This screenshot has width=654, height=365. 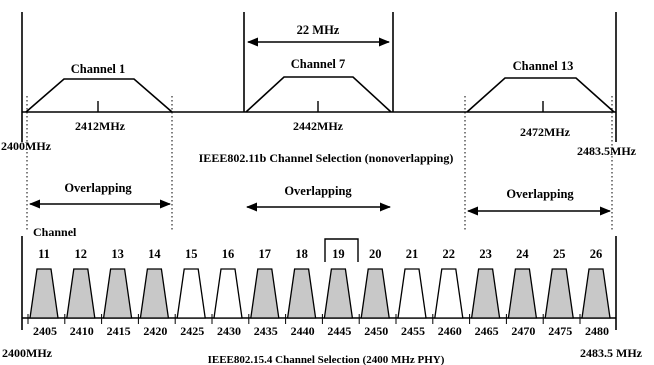 I want to click on channel-20-mask, so click(x=375, y=293).